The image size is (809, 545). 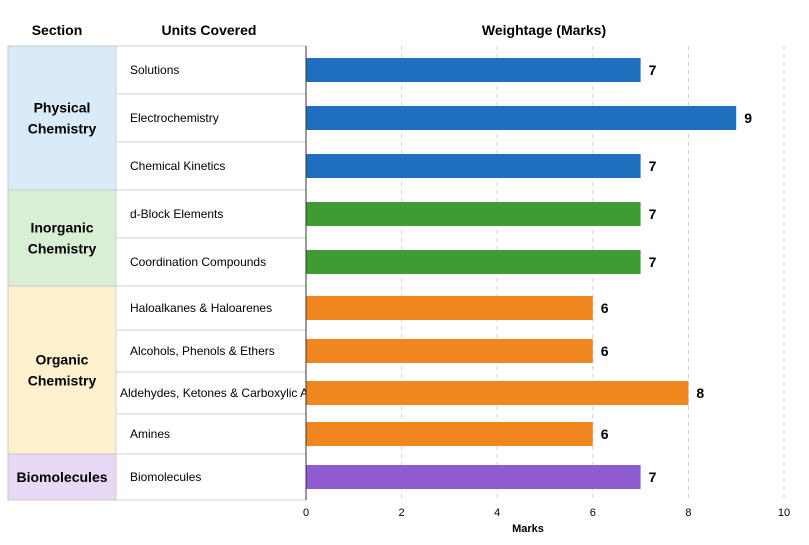 I want to click on unit-label: Biomolecules, so click(x=165, y=477).